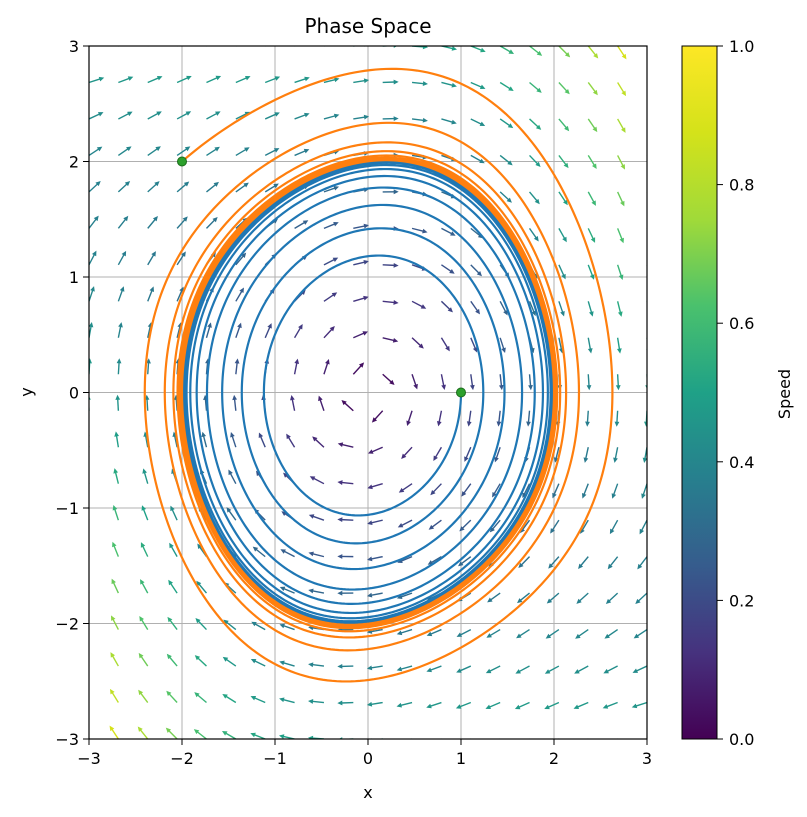 This screenshot has width=807, height=817. What do you see at coordinates (735, 393) in the screenshot?
I see `colorbar-ticks: 0.0 0.2 0.4 0.6 0.8 1.0` at bounding box center [735, 393].